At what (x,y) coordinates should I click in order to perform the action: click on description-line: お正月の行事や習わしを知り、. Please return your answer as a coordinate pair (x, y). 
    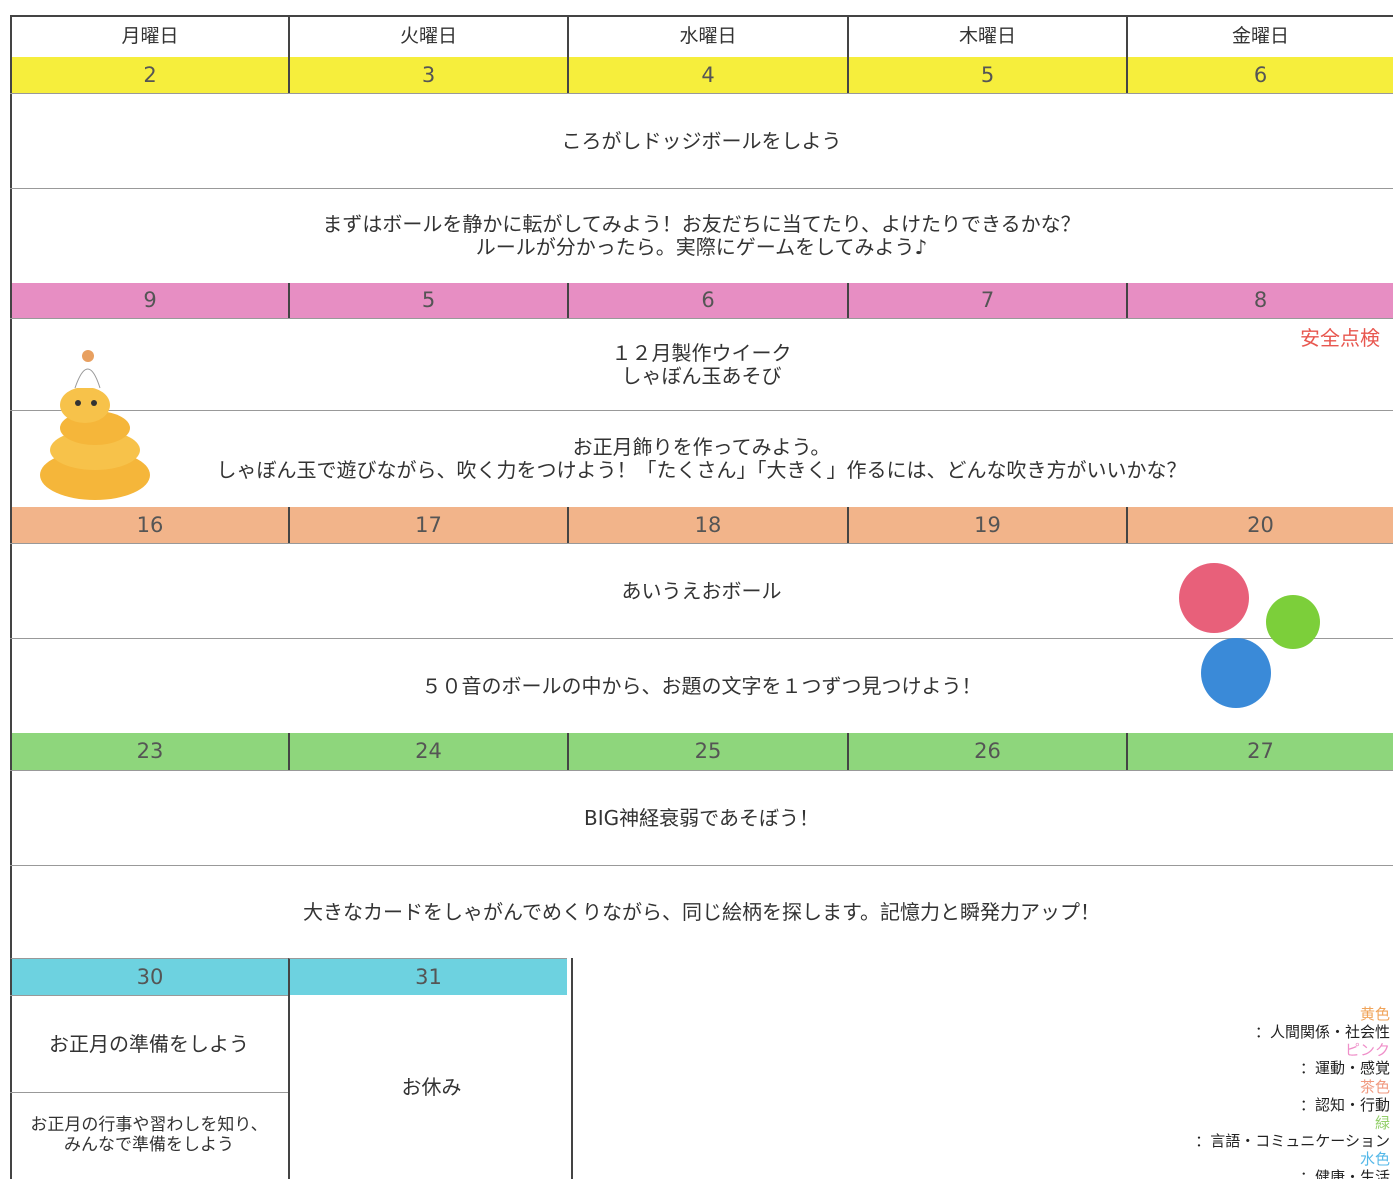
    Looking at the image, I should click on (149, 1125).